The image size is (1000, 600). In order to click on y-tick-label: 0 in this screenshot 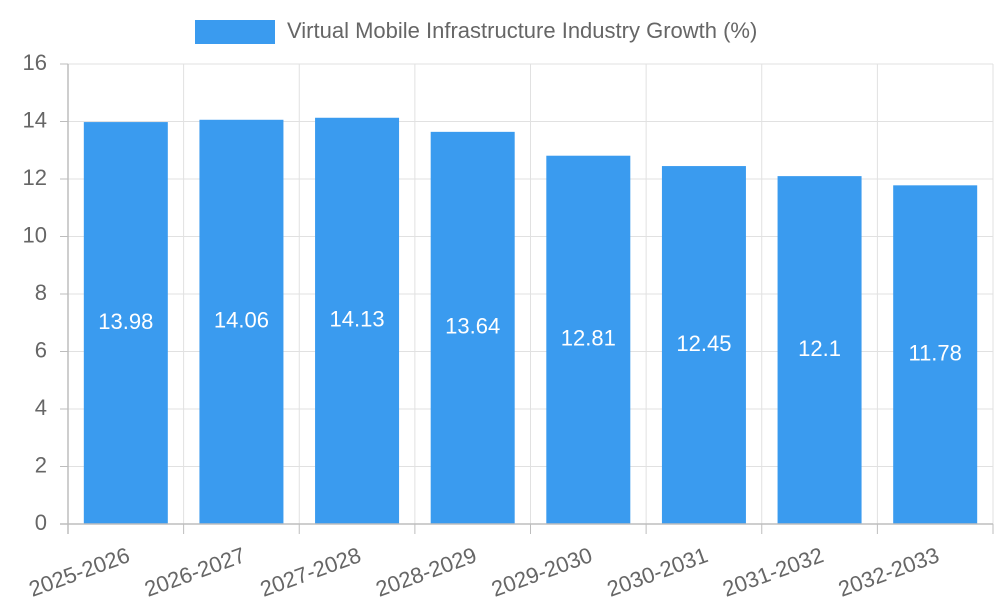, I will do `click(41, 522)`.